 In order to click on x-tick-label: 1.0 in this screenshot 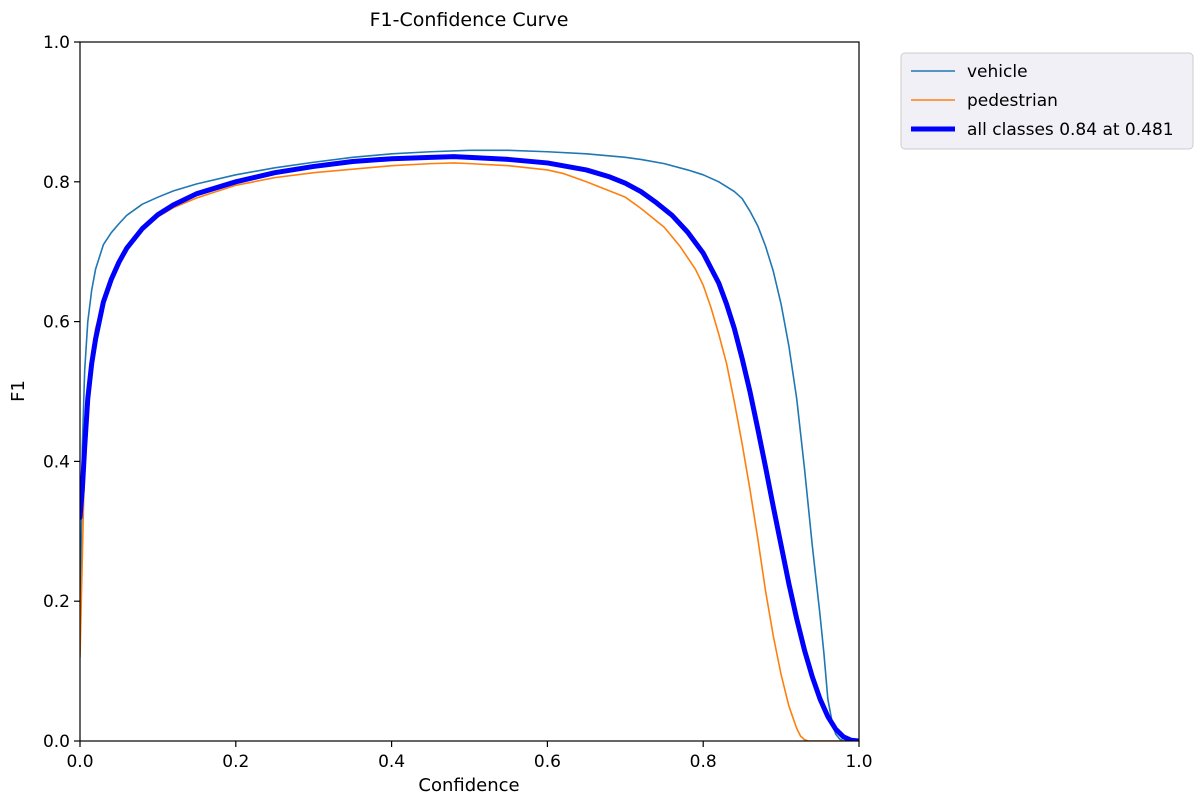, I will do `click(858, 762)`.